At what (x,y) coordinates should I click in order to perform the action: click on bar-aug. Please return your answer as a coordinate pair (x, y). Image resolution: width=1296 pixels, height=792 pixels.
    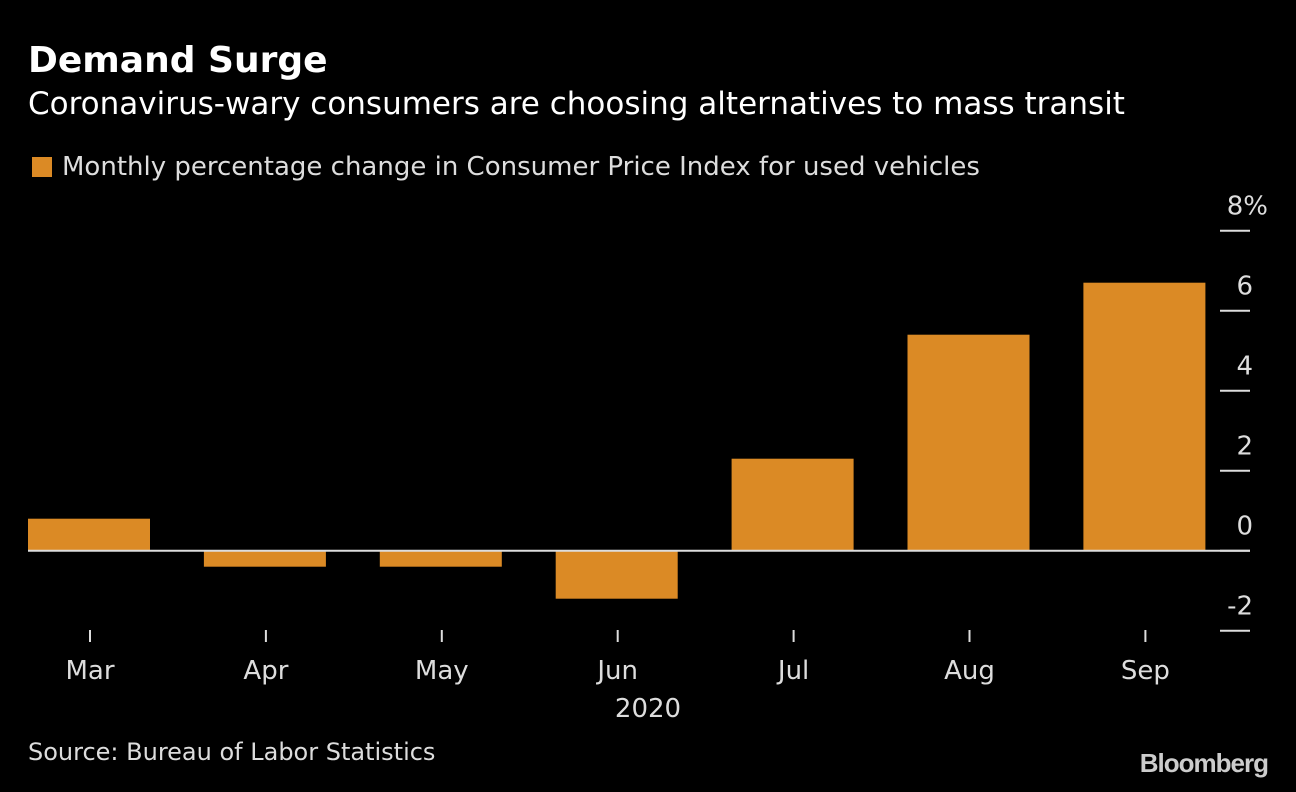
    Looking at the image, I should click on (968, 442).